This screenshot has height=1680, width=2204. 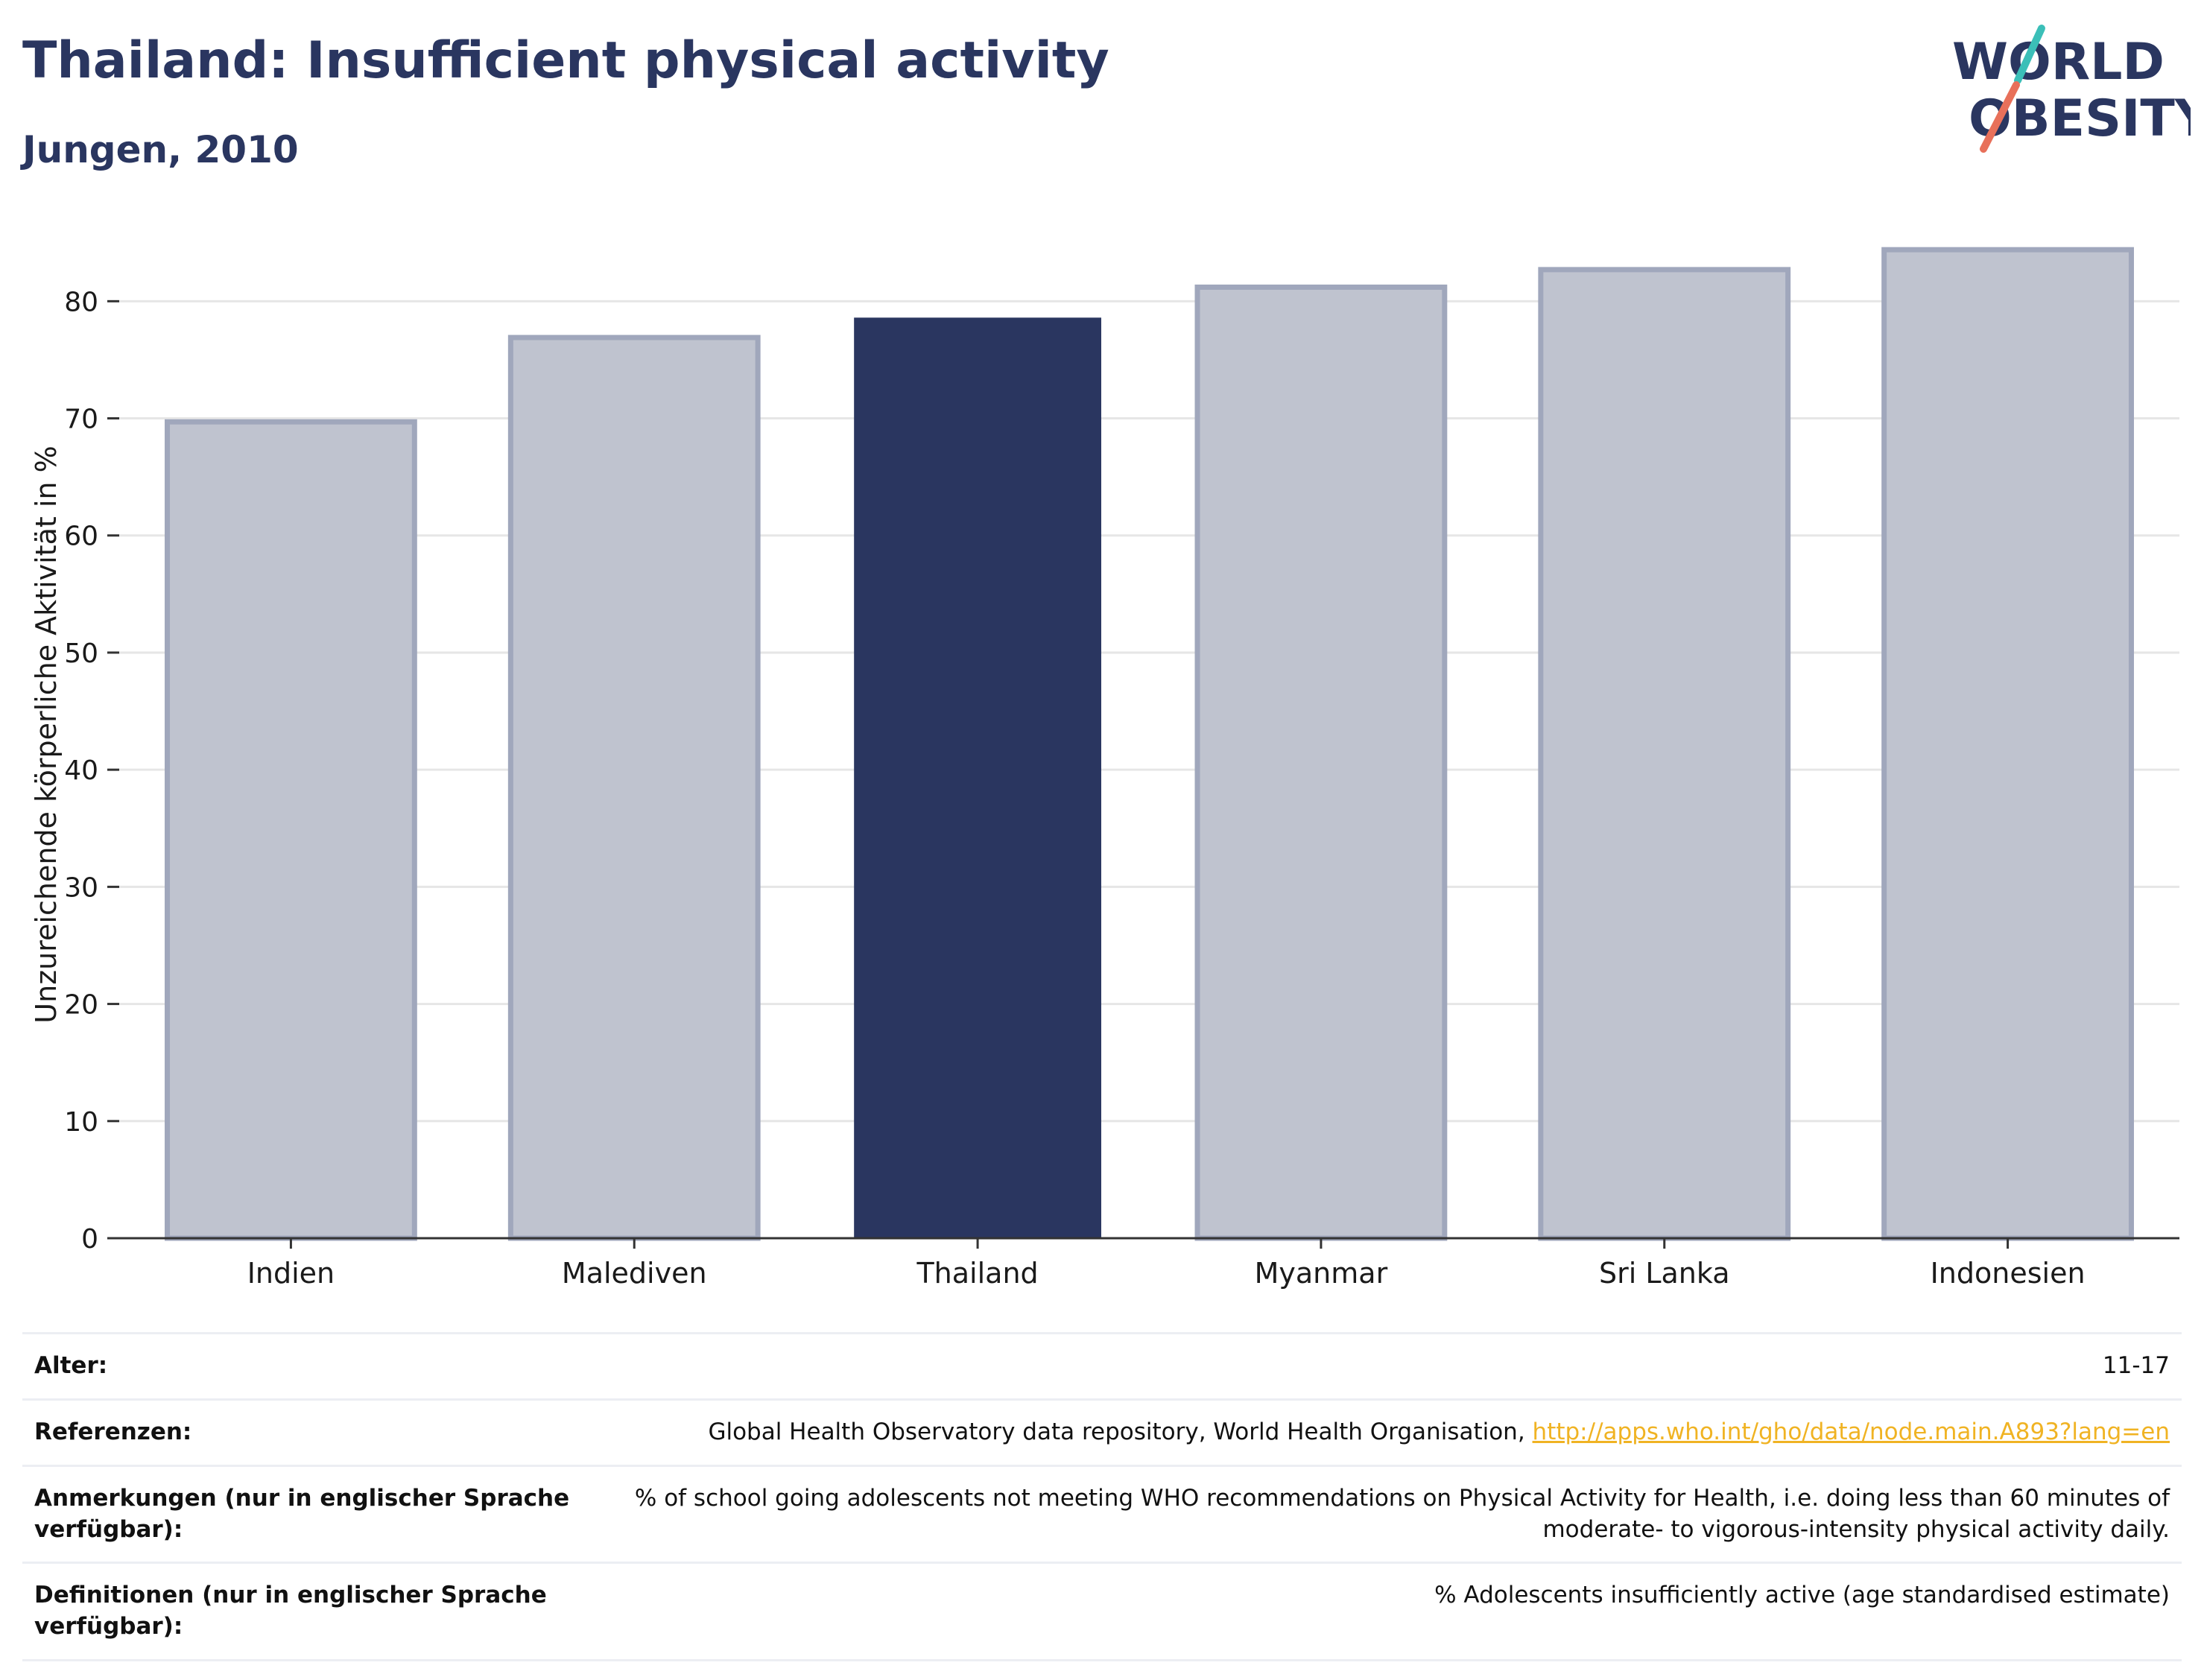 I want to click on y-tick-label: 40, so click(x=81, y=770).